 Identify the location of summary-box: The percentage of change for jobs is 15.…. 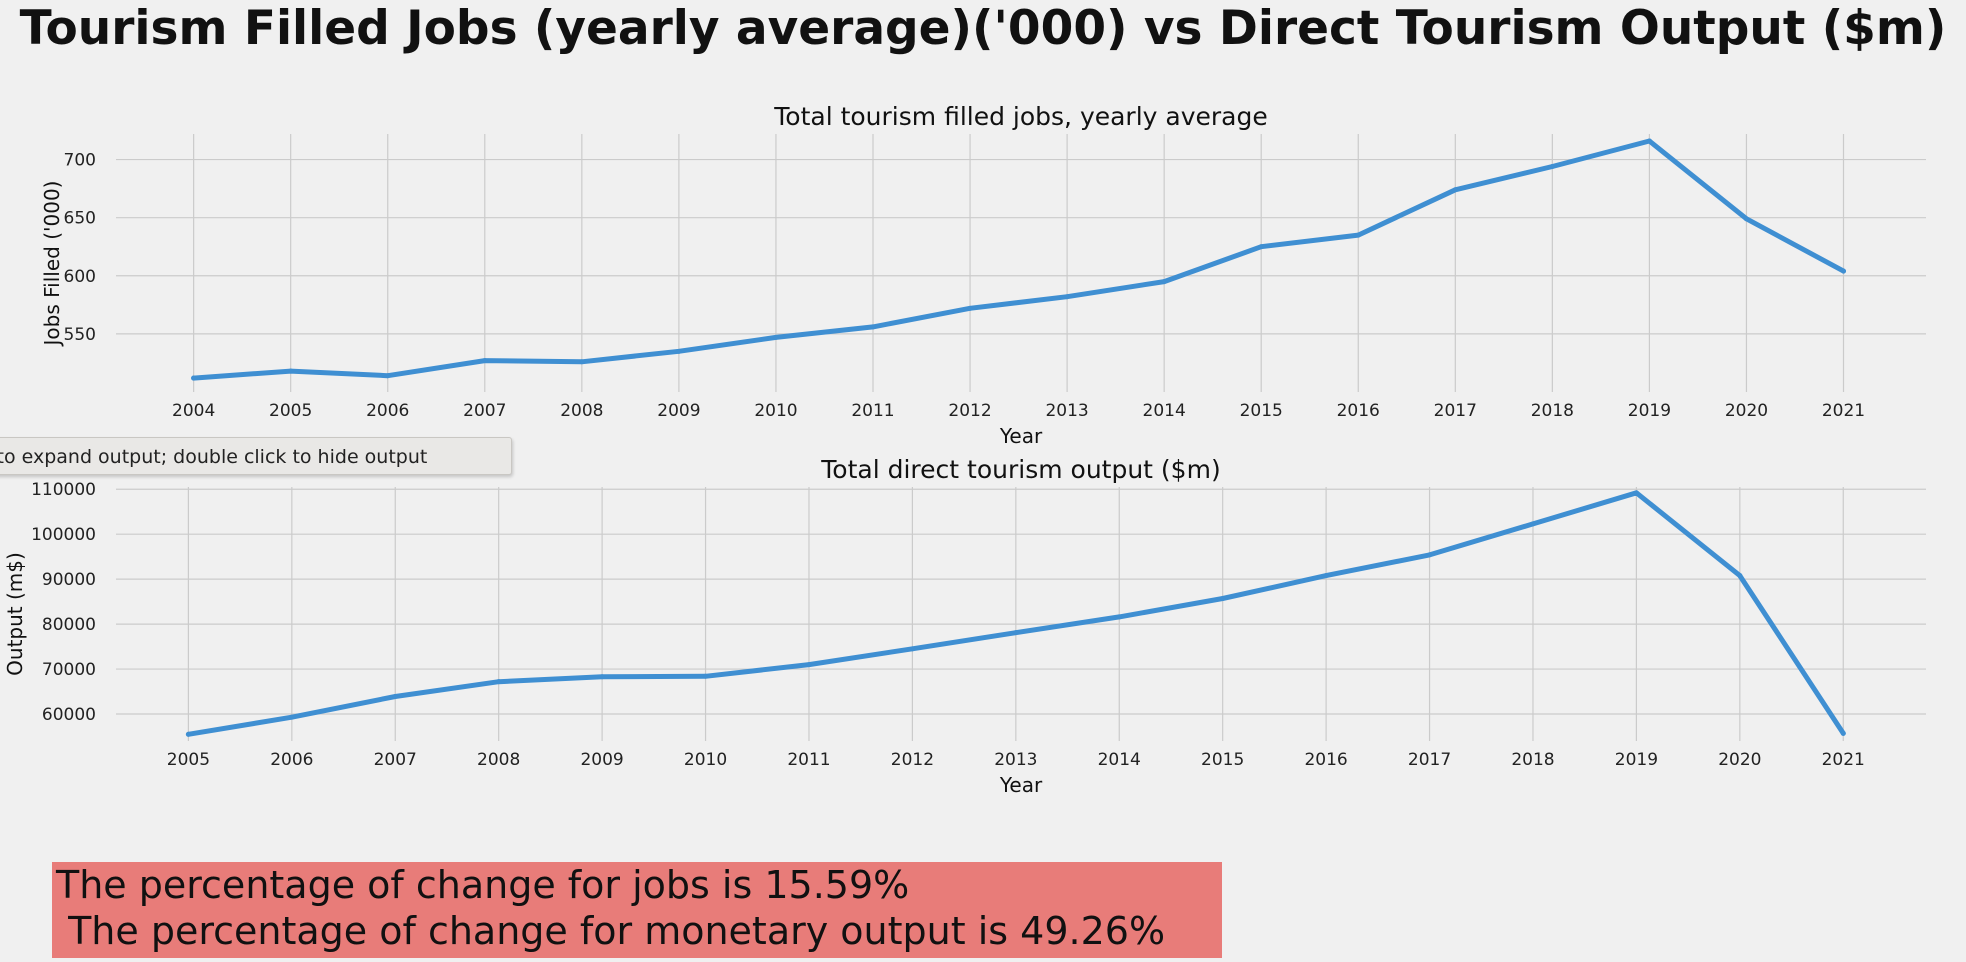
(637, 910).